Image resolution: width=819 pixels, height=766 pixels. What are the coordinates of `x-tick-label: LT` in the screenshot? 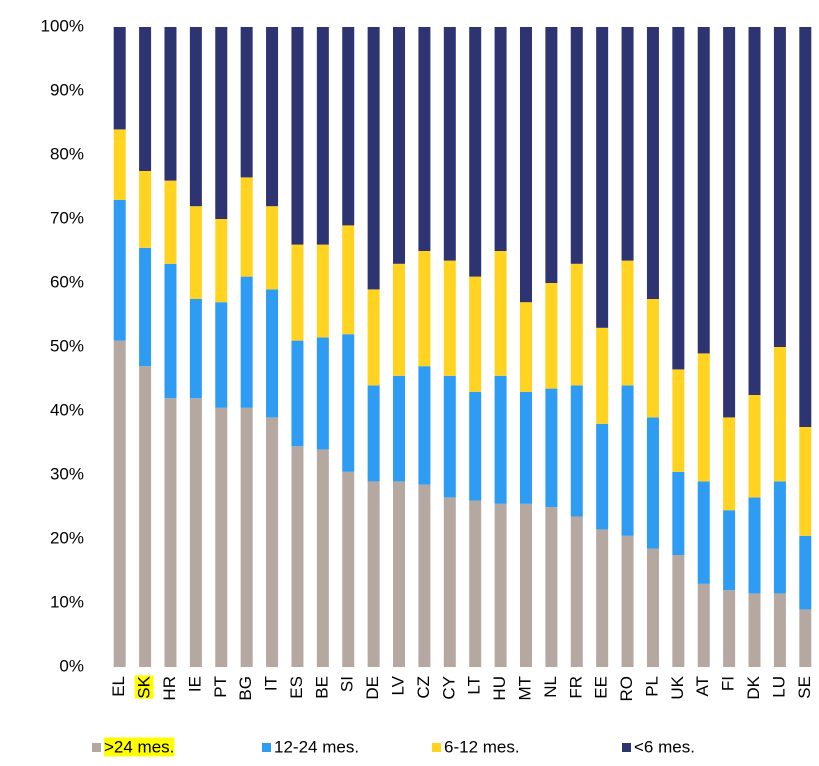 It's located at (474, 685).